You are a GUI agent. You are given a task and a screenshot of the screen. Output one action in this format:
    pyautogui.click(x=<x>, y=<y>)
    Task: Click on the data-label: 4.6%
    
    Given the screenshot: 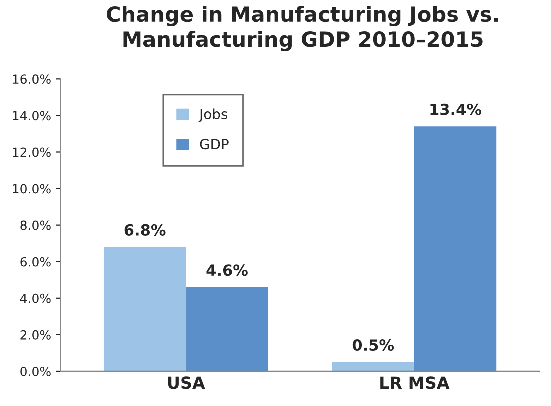 What is the action you would take?
    pyautogui.click(x=227, y=270)
    